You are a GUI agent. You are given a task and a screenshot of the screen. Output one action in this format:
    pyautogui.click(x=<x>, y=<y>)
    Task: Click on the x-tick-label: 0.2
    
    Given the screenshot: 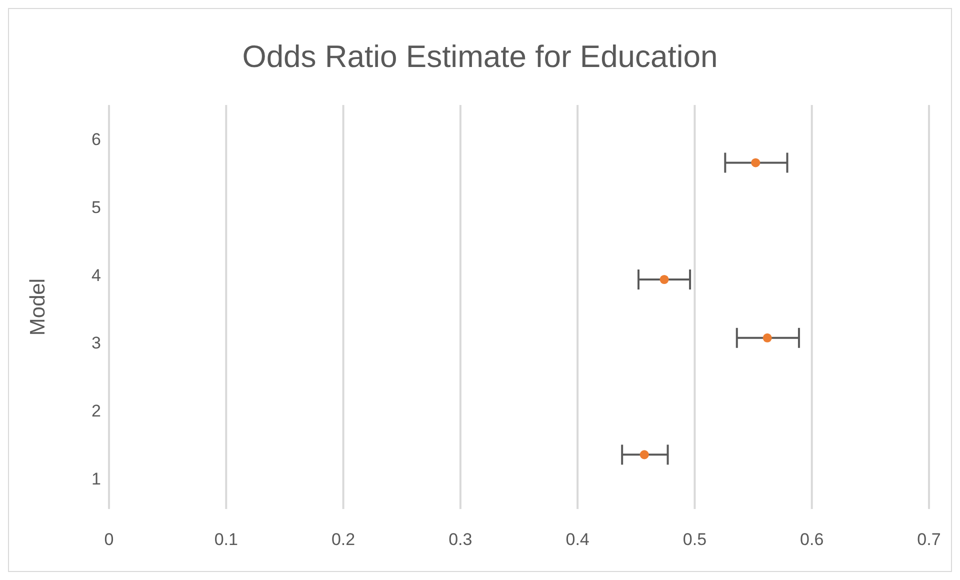 What is the action you would take?
    pyautogui.click(x=343, y=540)
    